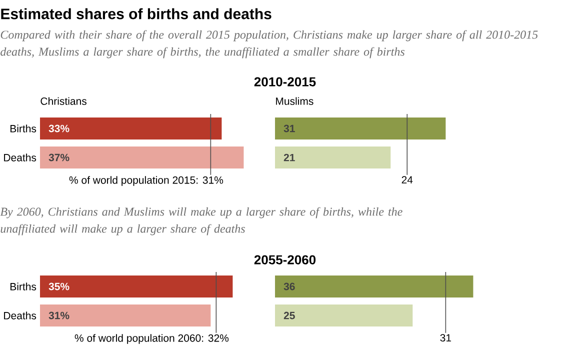 The image size is (570, 359). Describe the element at coordinates (151, 339) in the screenshot. I see `ref-line-label: % of world population 2060: 32%` at that location.